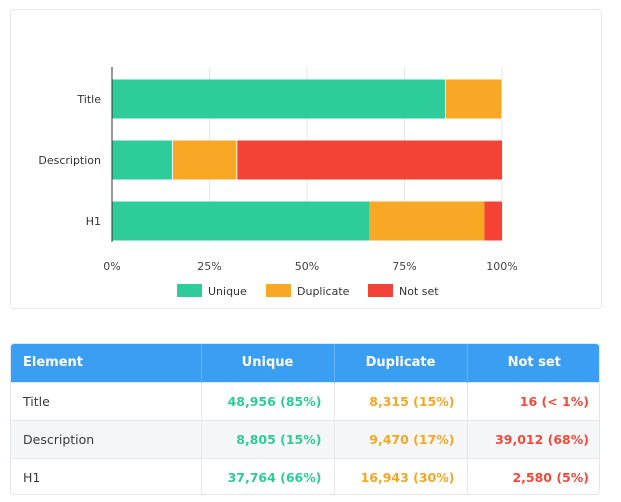  Describe the element at coordinates (268, 476) in the screenshot. I see `cell-unique: 37,764 (66%)` at that location.